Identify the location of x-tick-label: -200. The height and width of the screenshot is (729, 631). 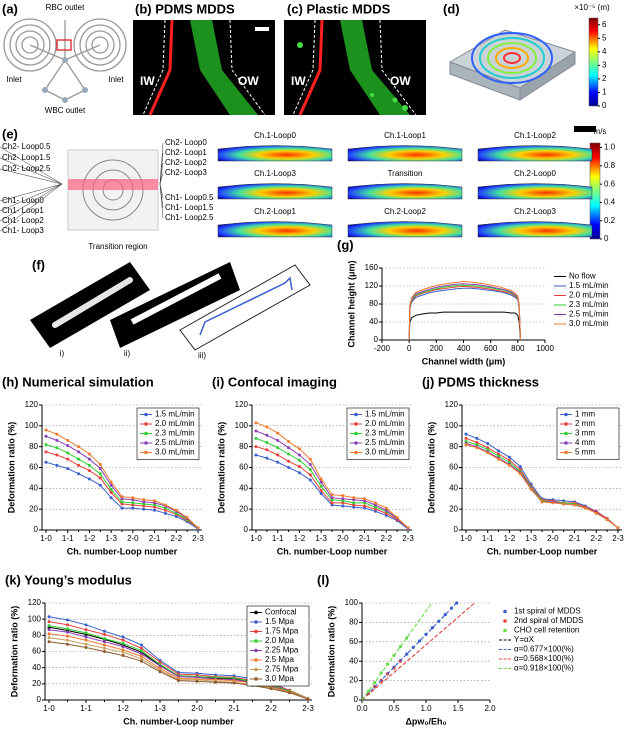
(382, 348).